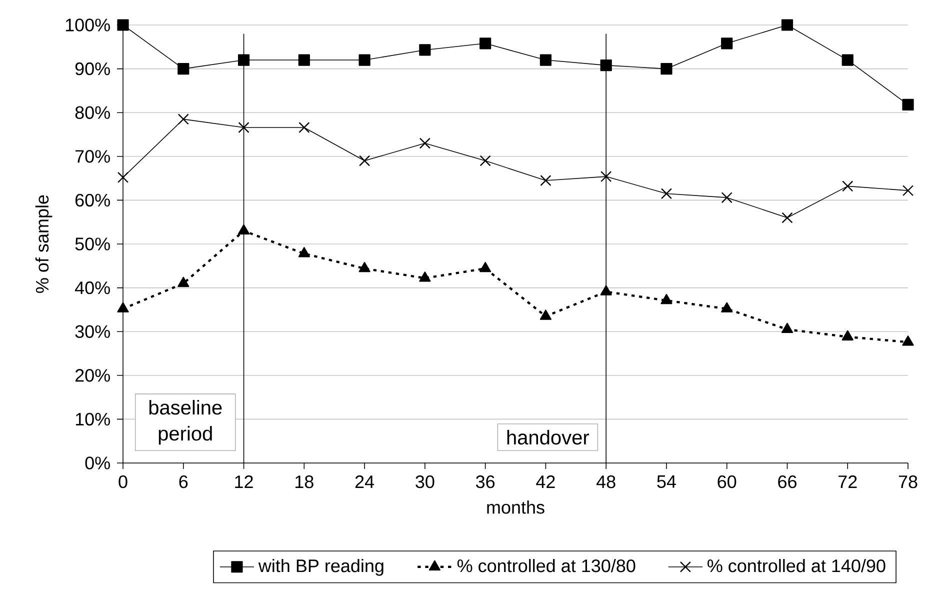 The image size is (925, 605). Describe the element at coordinates (92, 287) in the screenshot. I see `y-tick-label: 40%` at that location.